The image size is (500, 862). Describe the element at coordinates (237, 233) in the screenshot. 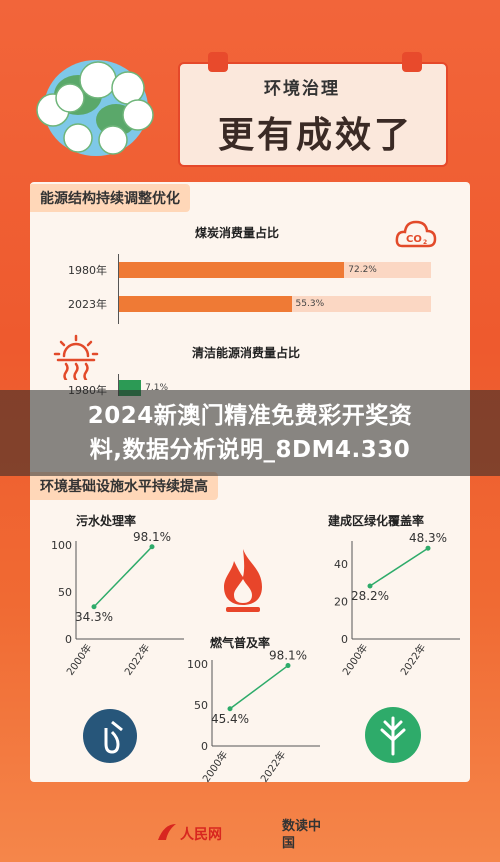

I see `coal-chart-title: 煤炭消费量占比` at that location.